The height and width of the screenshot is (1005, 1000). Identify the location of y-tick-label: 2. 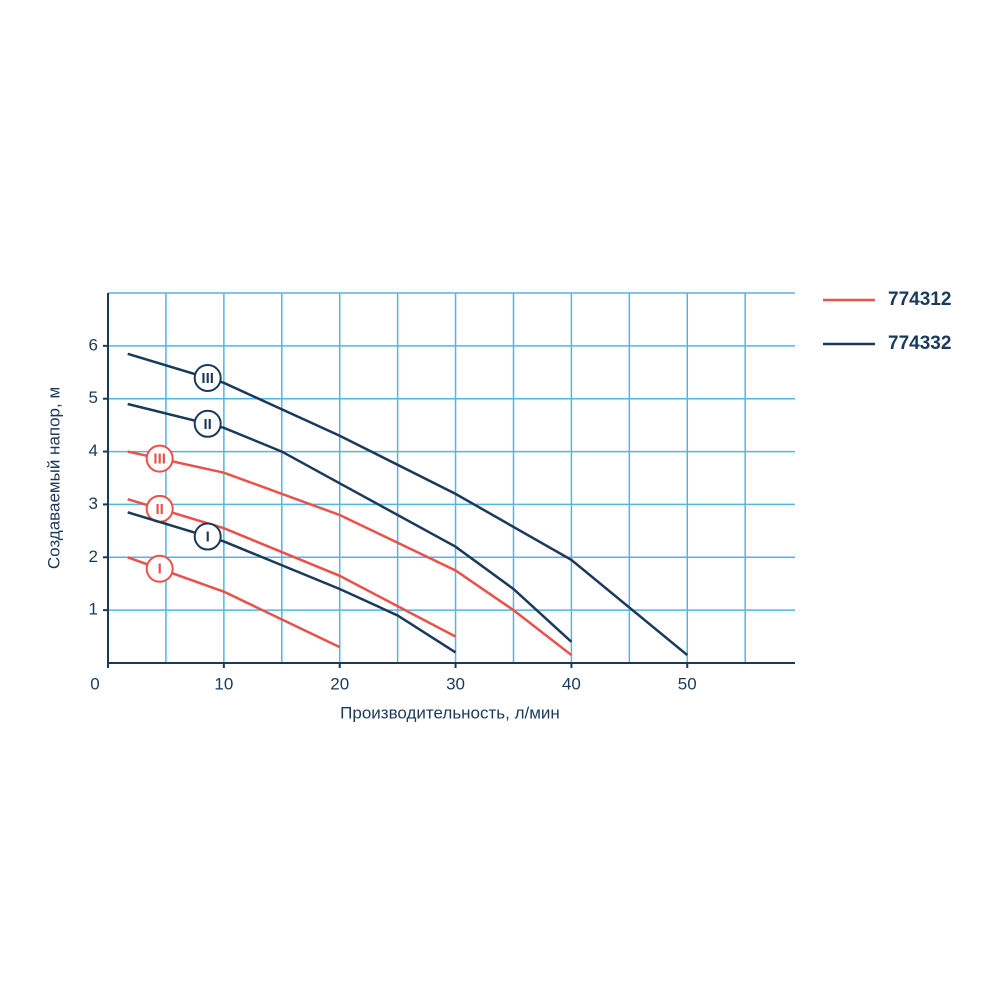
(93, 556).